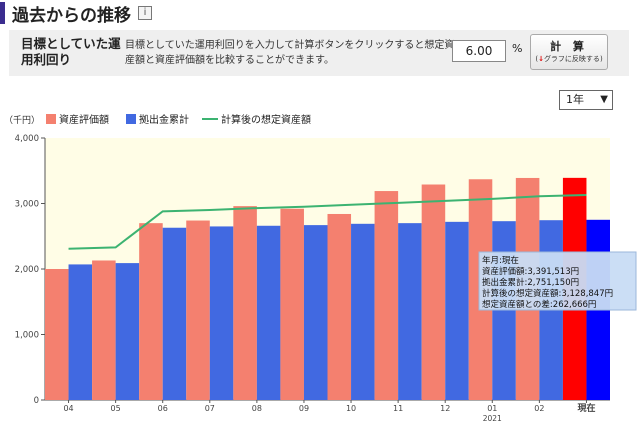  I want to click on tooltip-line: 計算後の想定資産額:3,128,847円, so click(547, 293).